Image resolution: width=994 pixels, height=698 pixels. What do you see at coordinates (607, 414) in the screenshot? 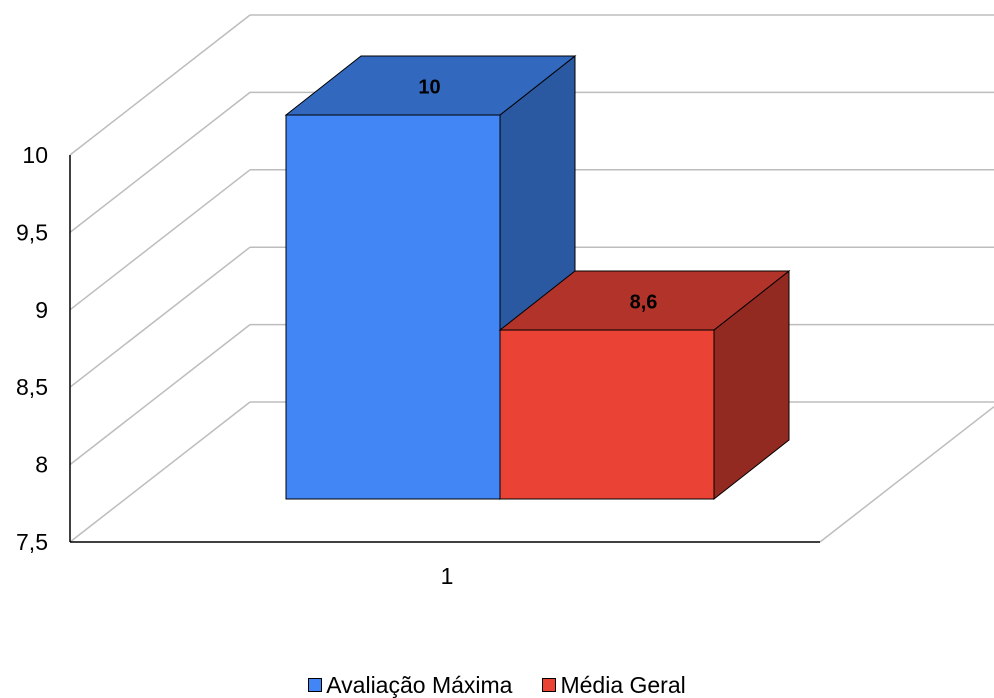
I see `bar-front-media-geral` at bounding box center [607, 414].